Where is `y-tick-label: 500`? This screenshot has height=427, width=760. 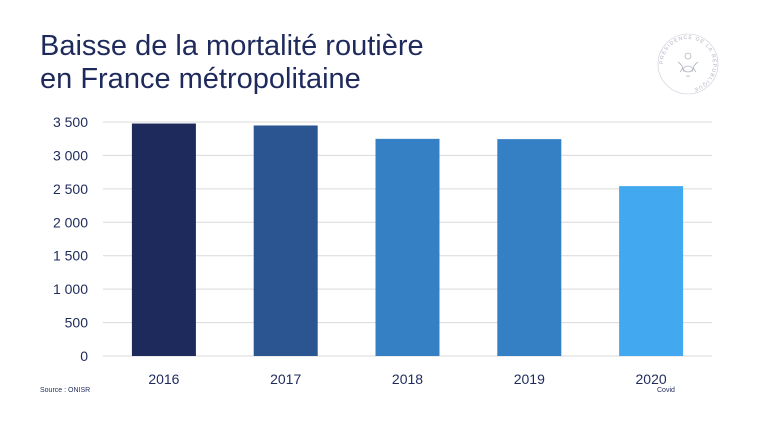 y-tick-label: 500 is located at coordinates (77, 323).